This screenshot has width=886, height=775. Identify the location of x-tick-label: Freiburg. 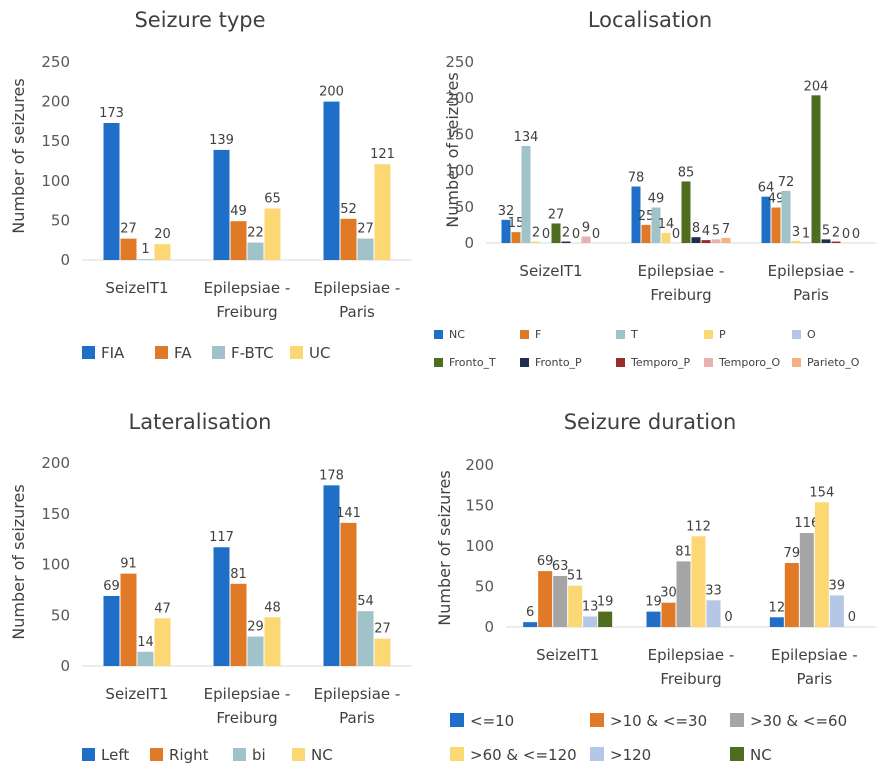
(246, 718).